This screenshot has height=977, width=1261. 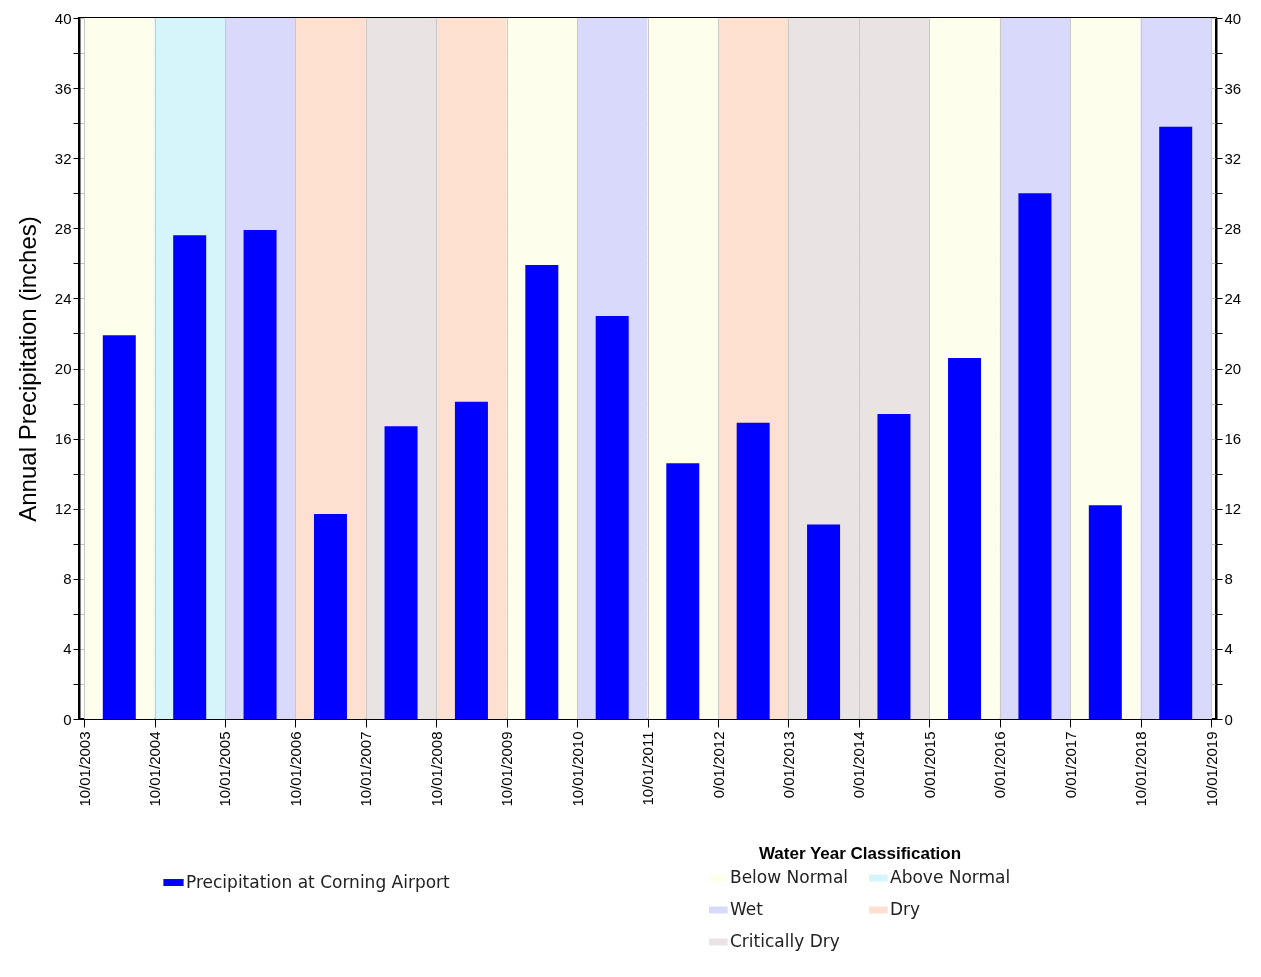 I want to click on y-tick-label: 4, so click(x=67, y=649).